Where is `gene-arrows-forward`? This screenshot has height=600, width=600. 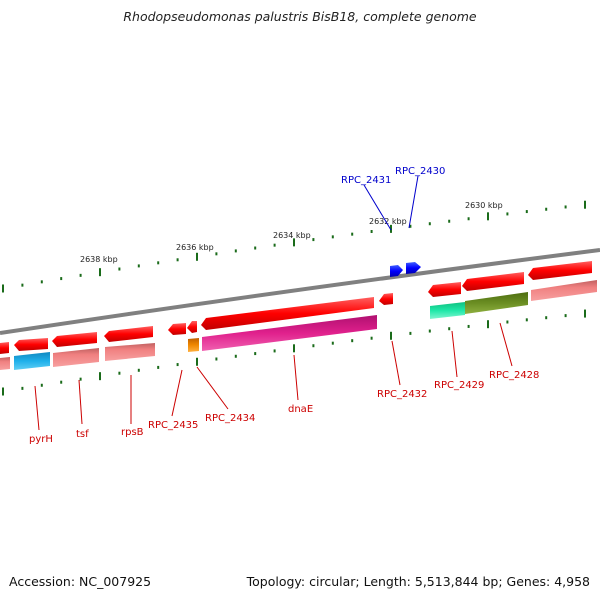
gene-arrows-forward is located at coordinates (405, 269).